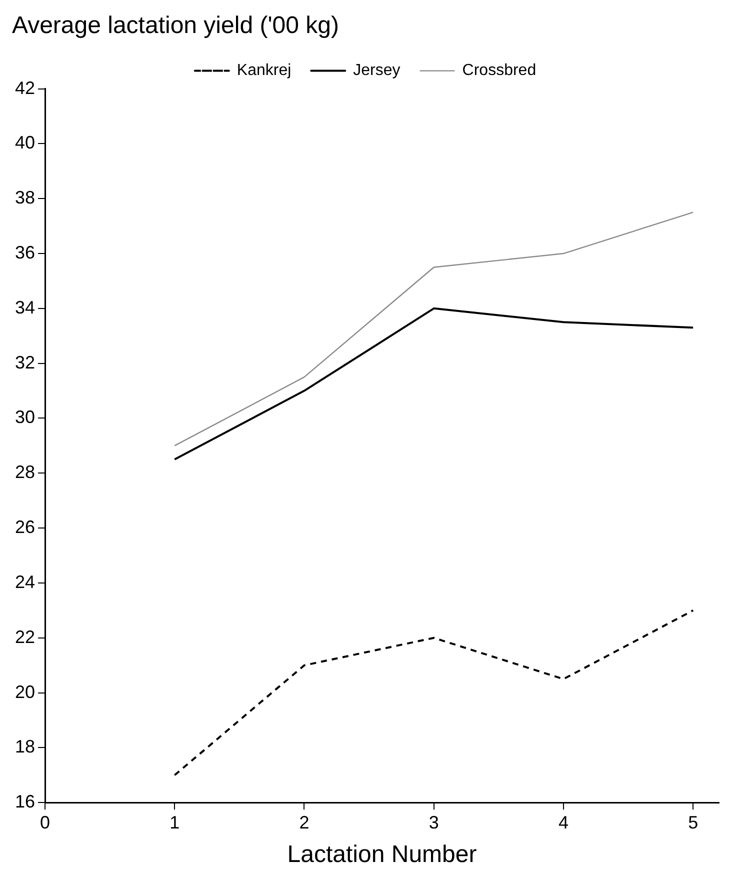  Describe the element at coordinates (25, 692) in the screenshot. I see `y-tick-label: 20` at that location.